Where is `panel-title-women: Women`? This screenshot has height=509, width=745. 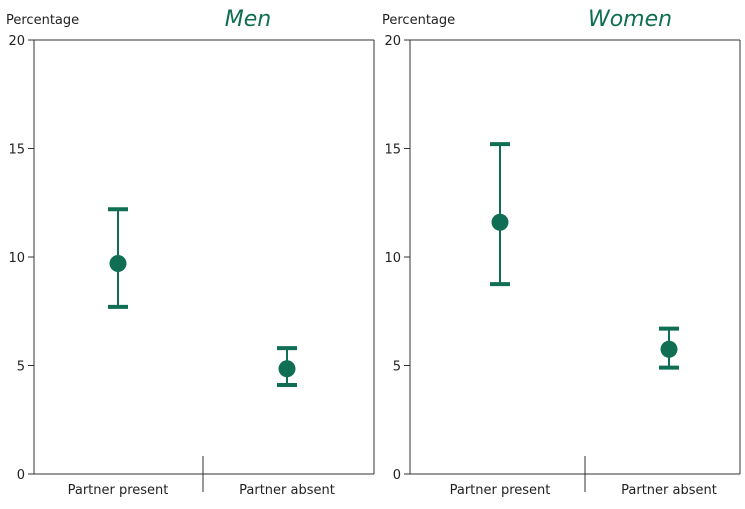
panel-title-women: Women is located at coordinates (630, 19).